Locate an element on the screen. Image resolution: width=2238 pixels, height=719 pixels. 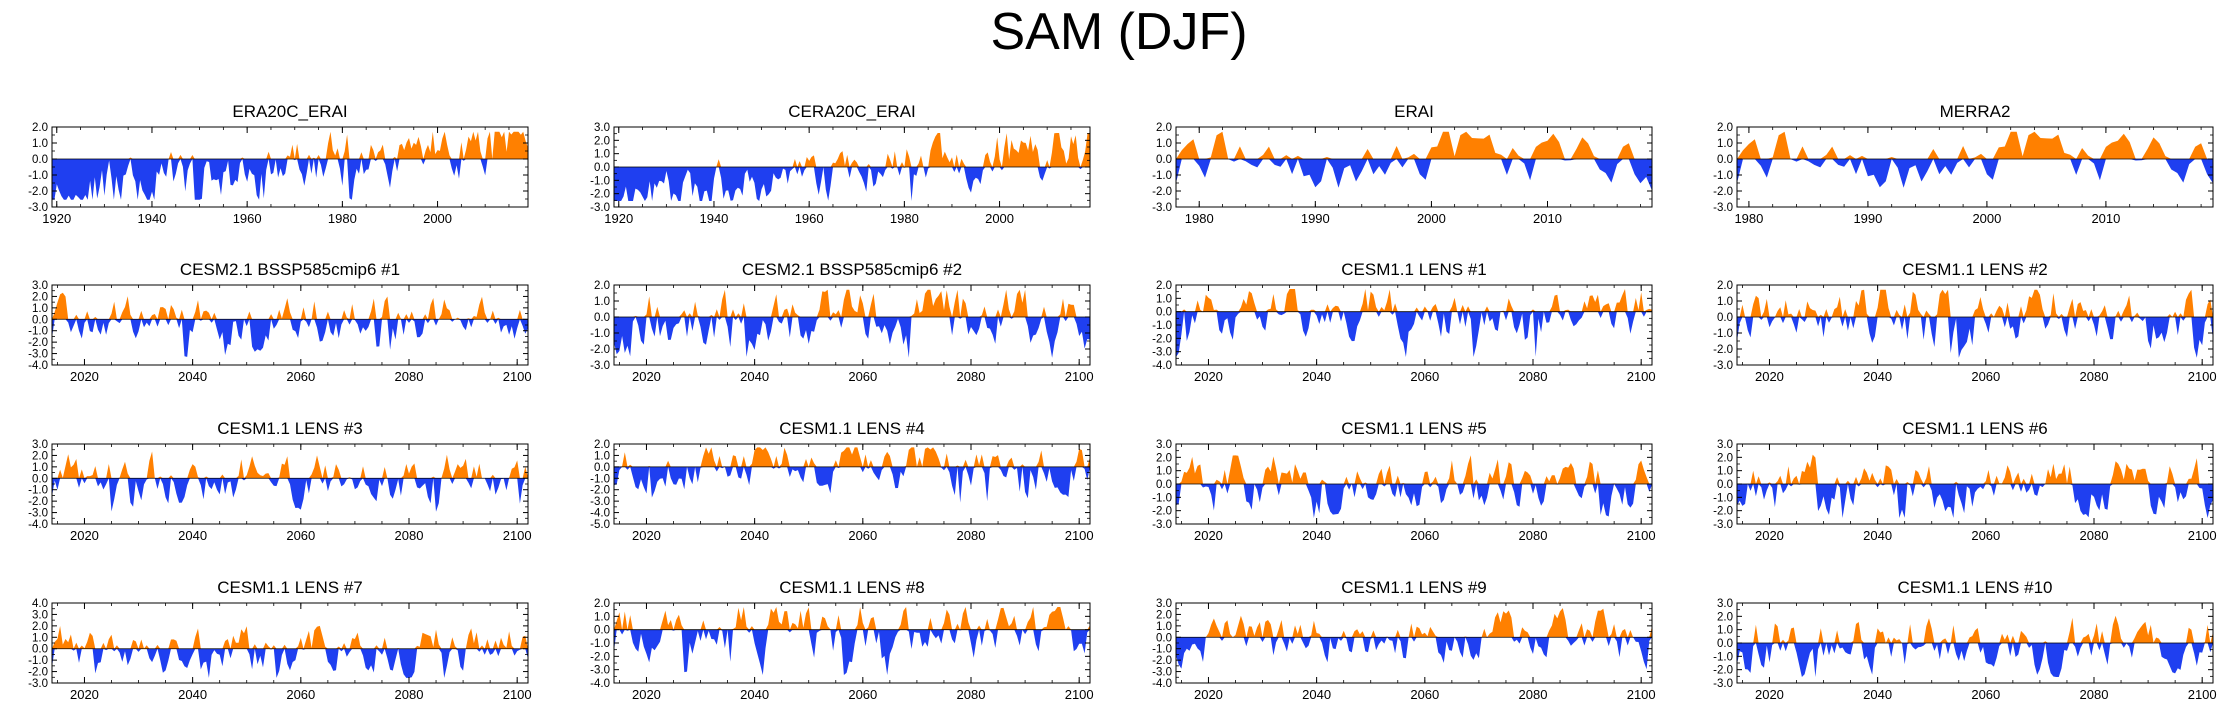
y-tick-label: -4.0 is located at coordinates (38, 366).